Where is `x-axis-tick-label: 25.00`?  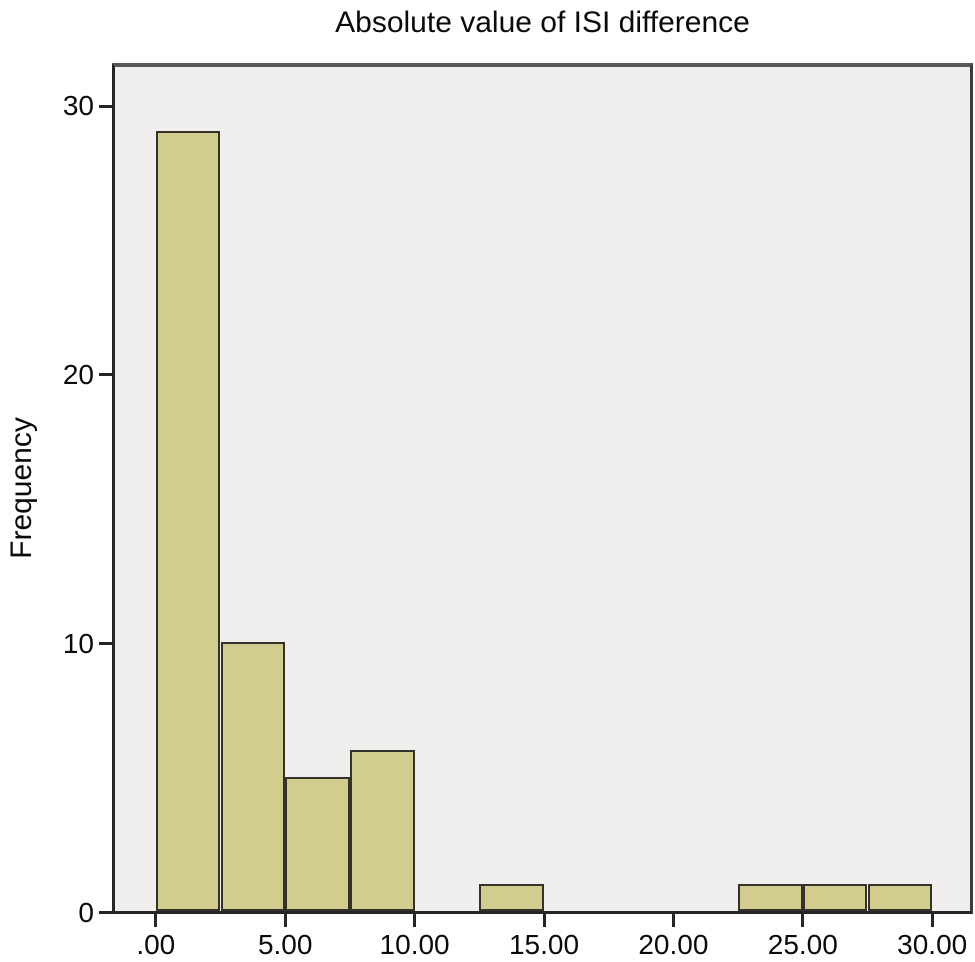
x-axis-tick-label: 25.00 is located at coordinates (802, 944).